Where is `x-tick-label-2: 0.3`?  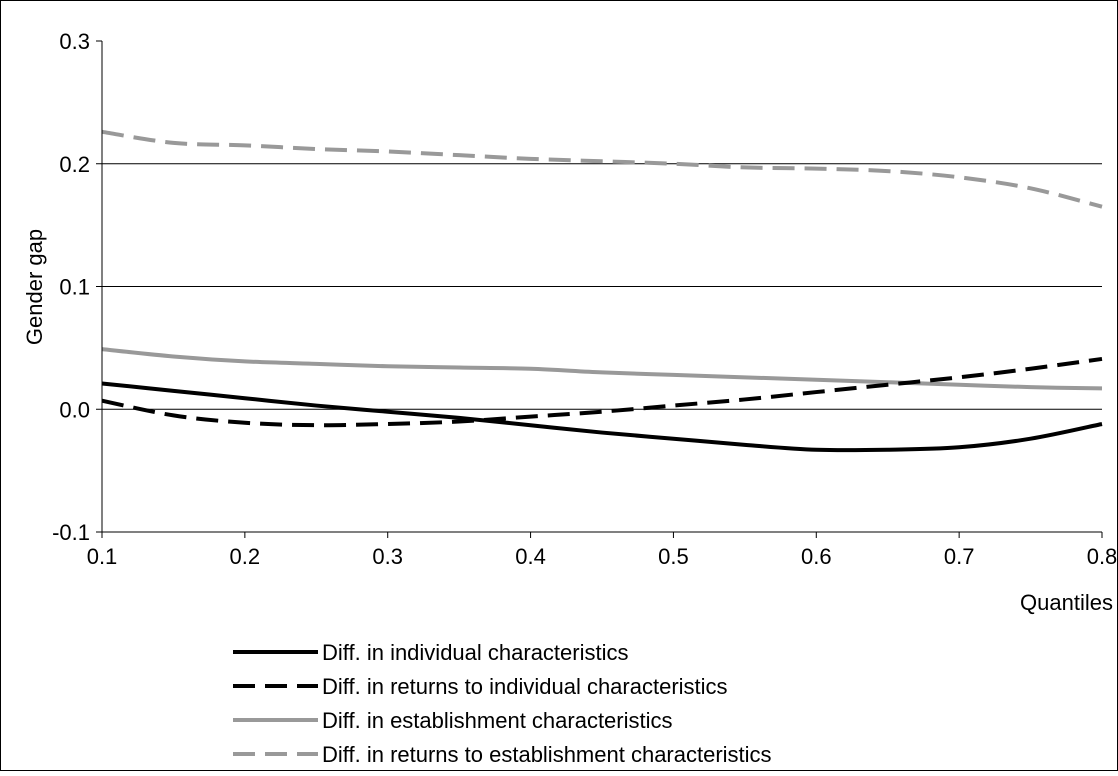 x-tick-label-2: 0.3 is located at coordinates (387, 556).